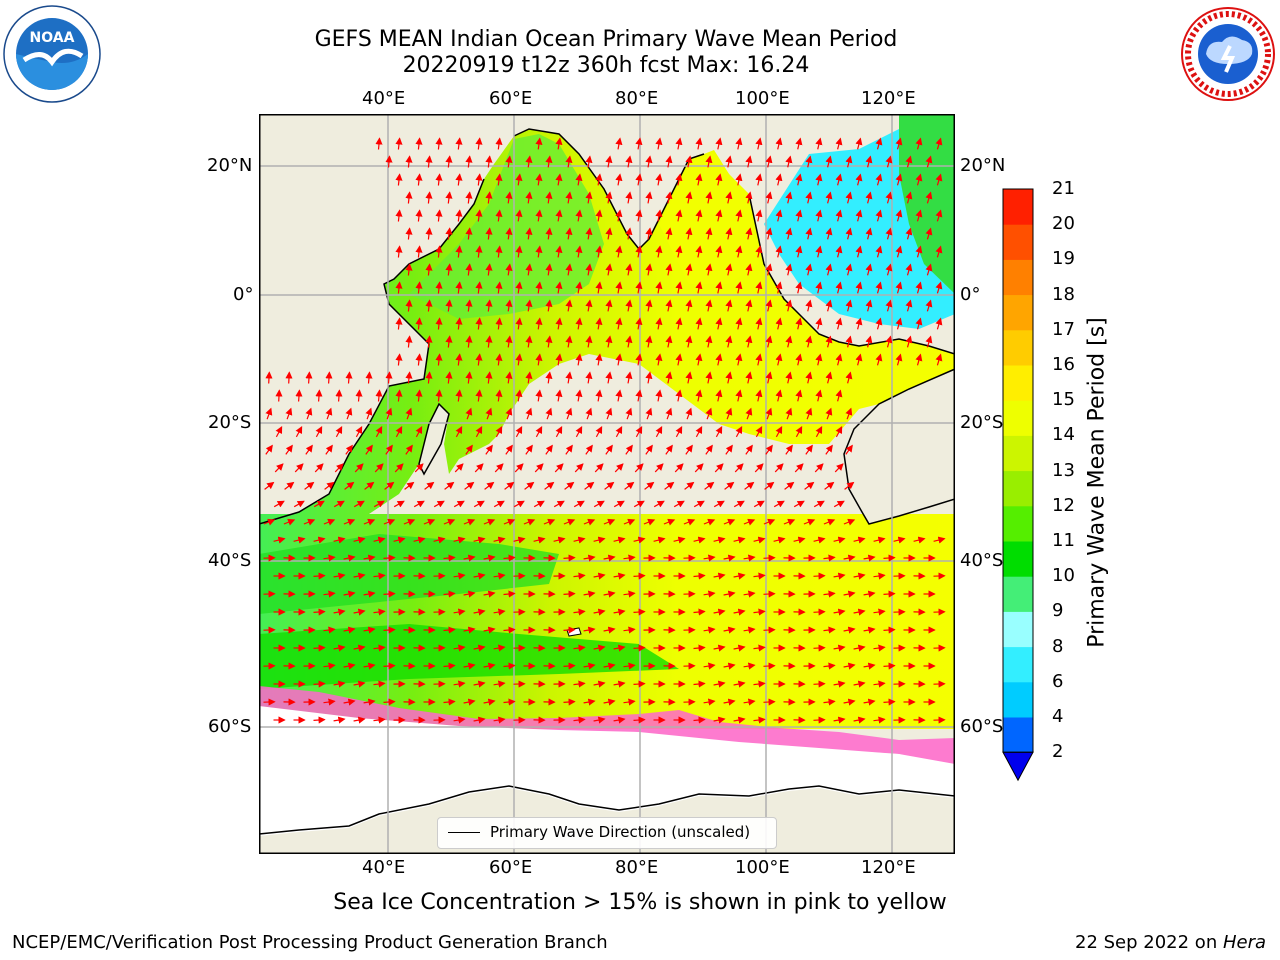 Image resolution: width=1280 pixels, height=960 pixels. Describe the element at coordinates (1018, 766) in the screenshot. I see `colorbar-extend` at that location.